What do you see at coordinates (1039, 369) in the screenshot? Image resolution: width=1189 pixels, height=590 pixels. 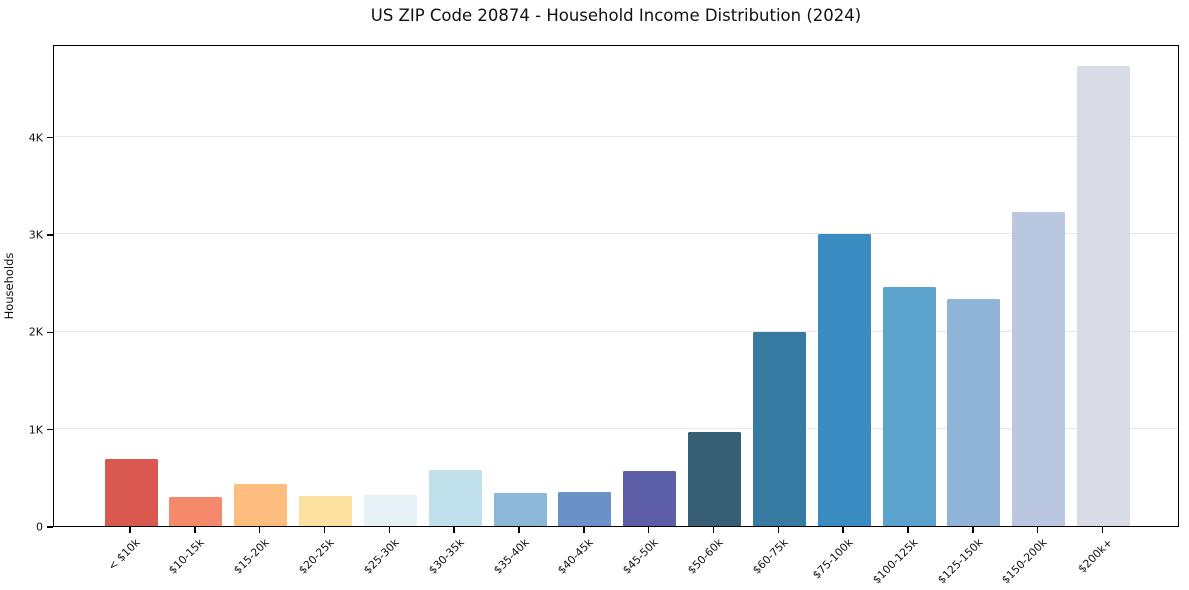 I see `bar-150-200k` at bounding box center [1039, 369].